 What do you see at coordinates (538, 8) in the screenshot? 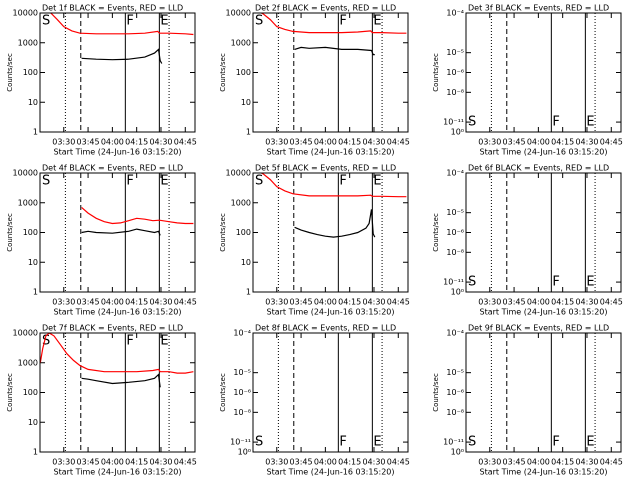
I see `panel-title: Det 3f BLACK = Events, RED = LLD` at bounding box center [538, 8].